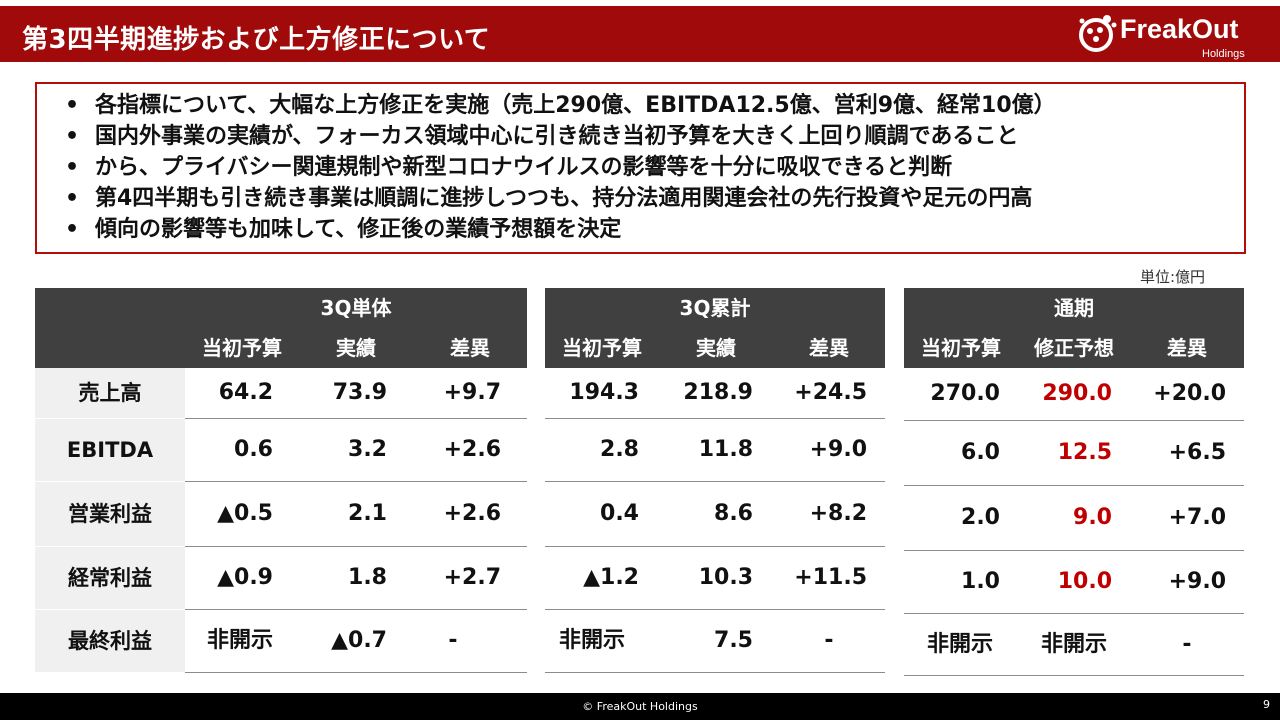 The width and height of the screenshot is (1280, 720). I want to click on table-row: ▲0.5 2.1 +2.6, so click(356, 514).